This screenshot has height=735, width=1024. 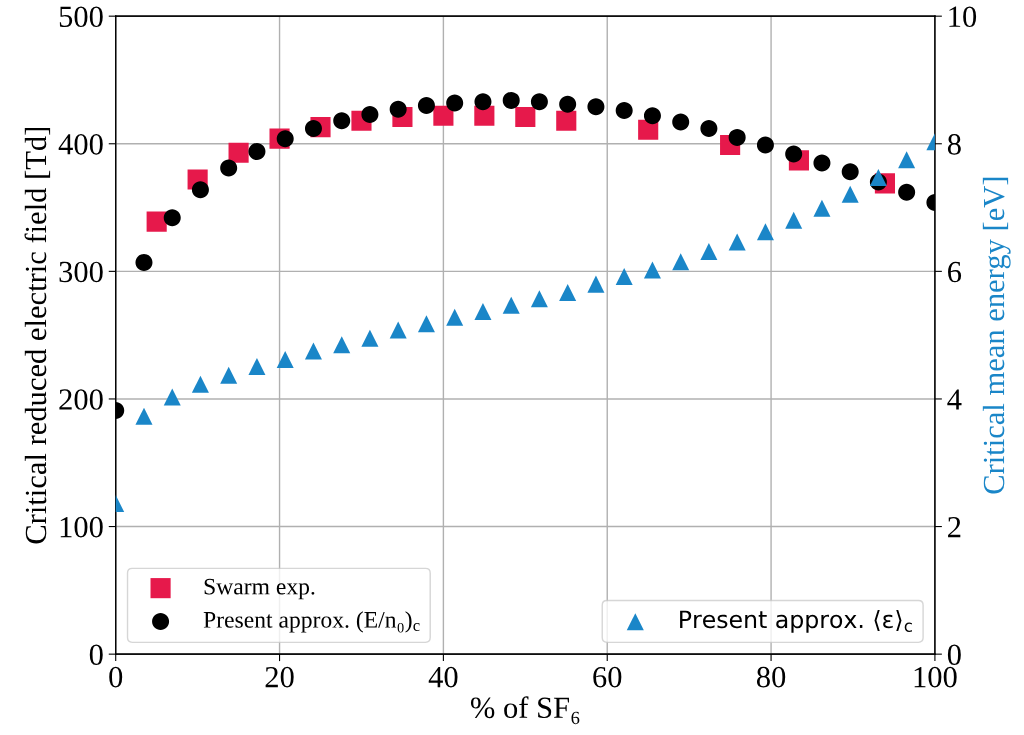 I want to click on legend-label: Present approx. (E/n₀)$_{c}$, so click(x=311, y=622).